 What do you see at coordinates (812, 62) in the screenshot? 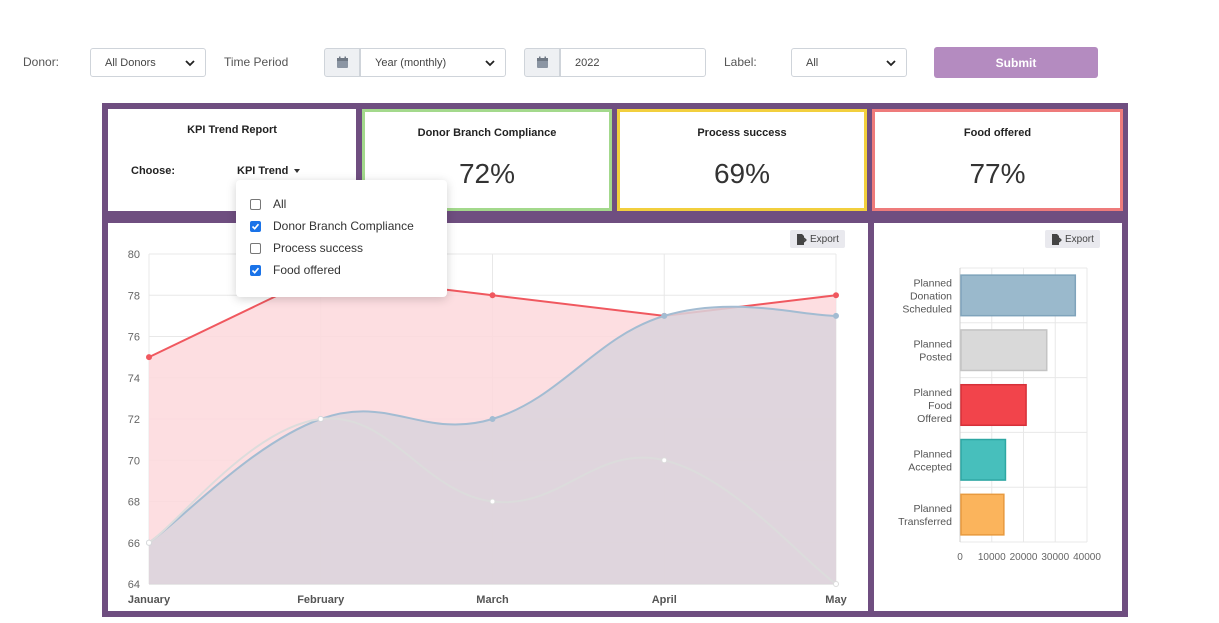
I see `label-select-value: All` at bounding box center [812, 62].